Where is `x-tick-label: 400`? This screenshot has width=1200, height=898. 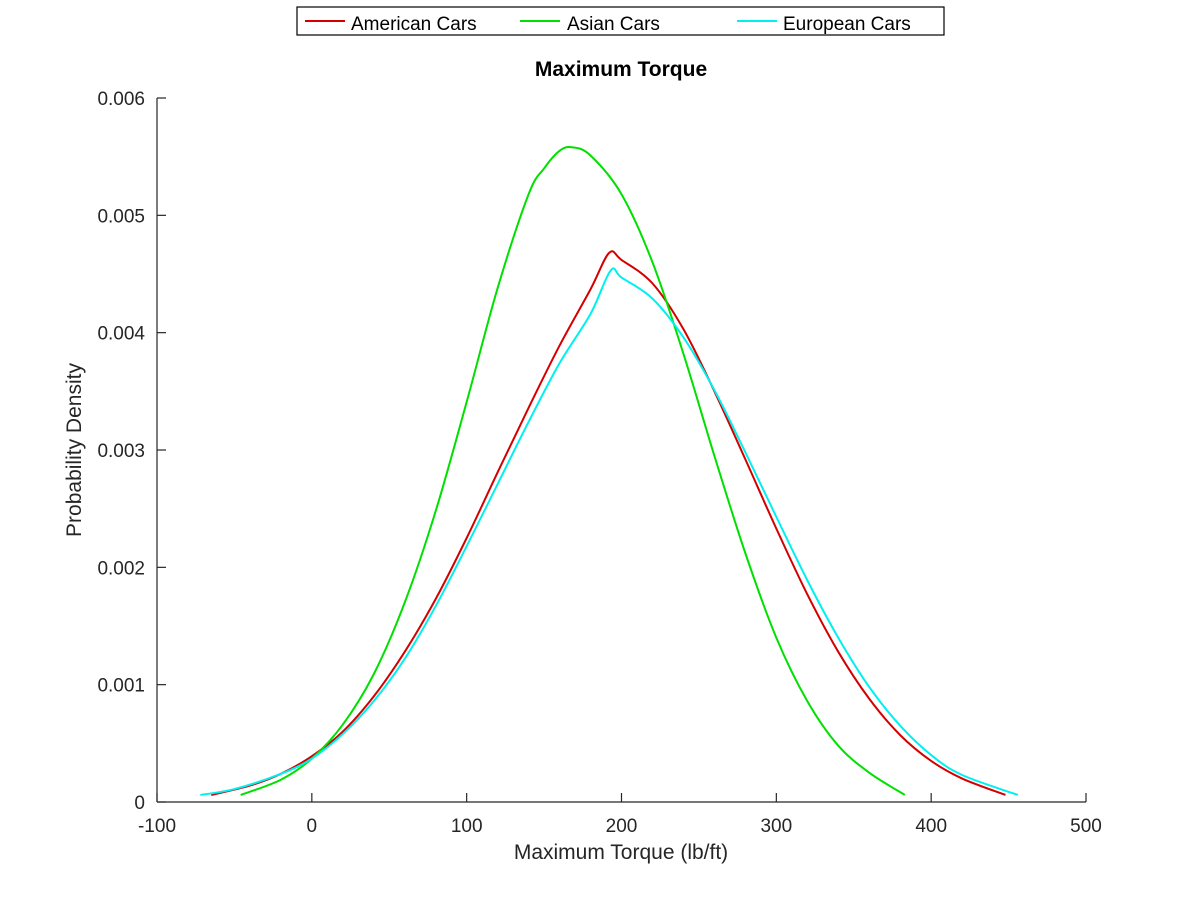
x-tick-label: 400 is located at coordinates (931, 826).